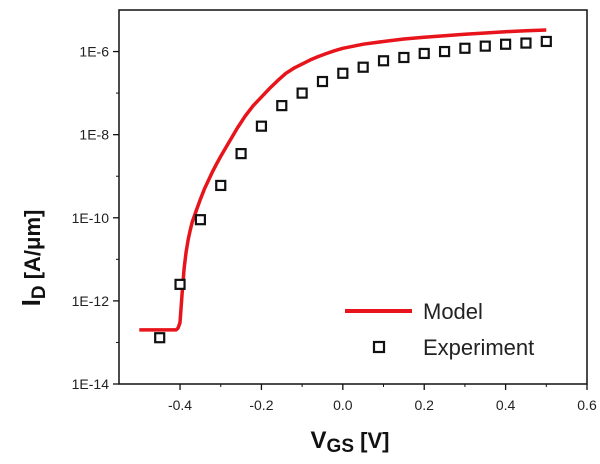 This screenshot has width=600, height=464. I want to click on y-tick-label-3: 1E-8, so click(94, 135).